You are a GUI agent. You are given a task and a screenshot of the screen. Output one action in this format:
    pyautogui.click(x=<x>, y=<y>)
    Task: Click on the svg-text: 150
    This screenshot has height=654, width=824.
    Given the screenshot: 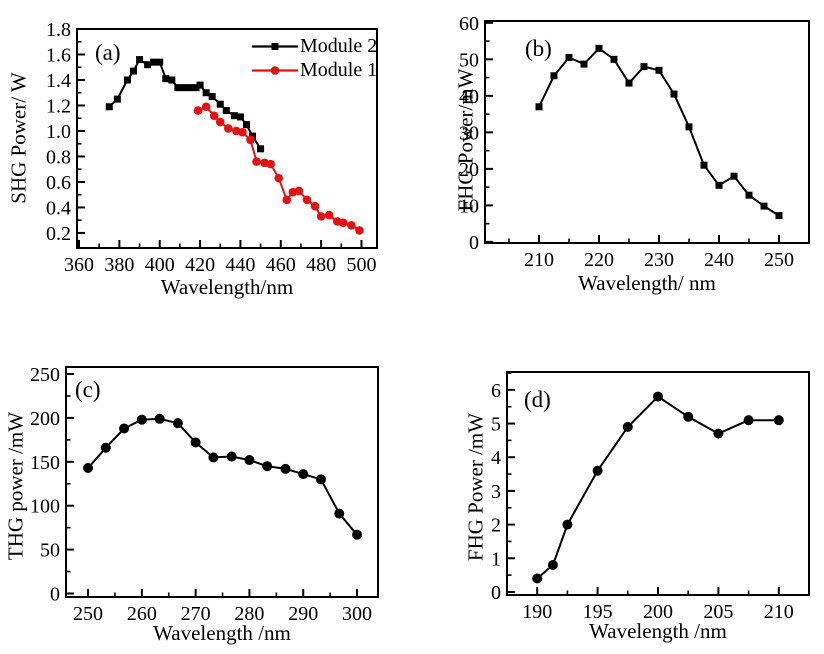 What is the action you would take?
    pyautogui.click(x=45, y=463)
    